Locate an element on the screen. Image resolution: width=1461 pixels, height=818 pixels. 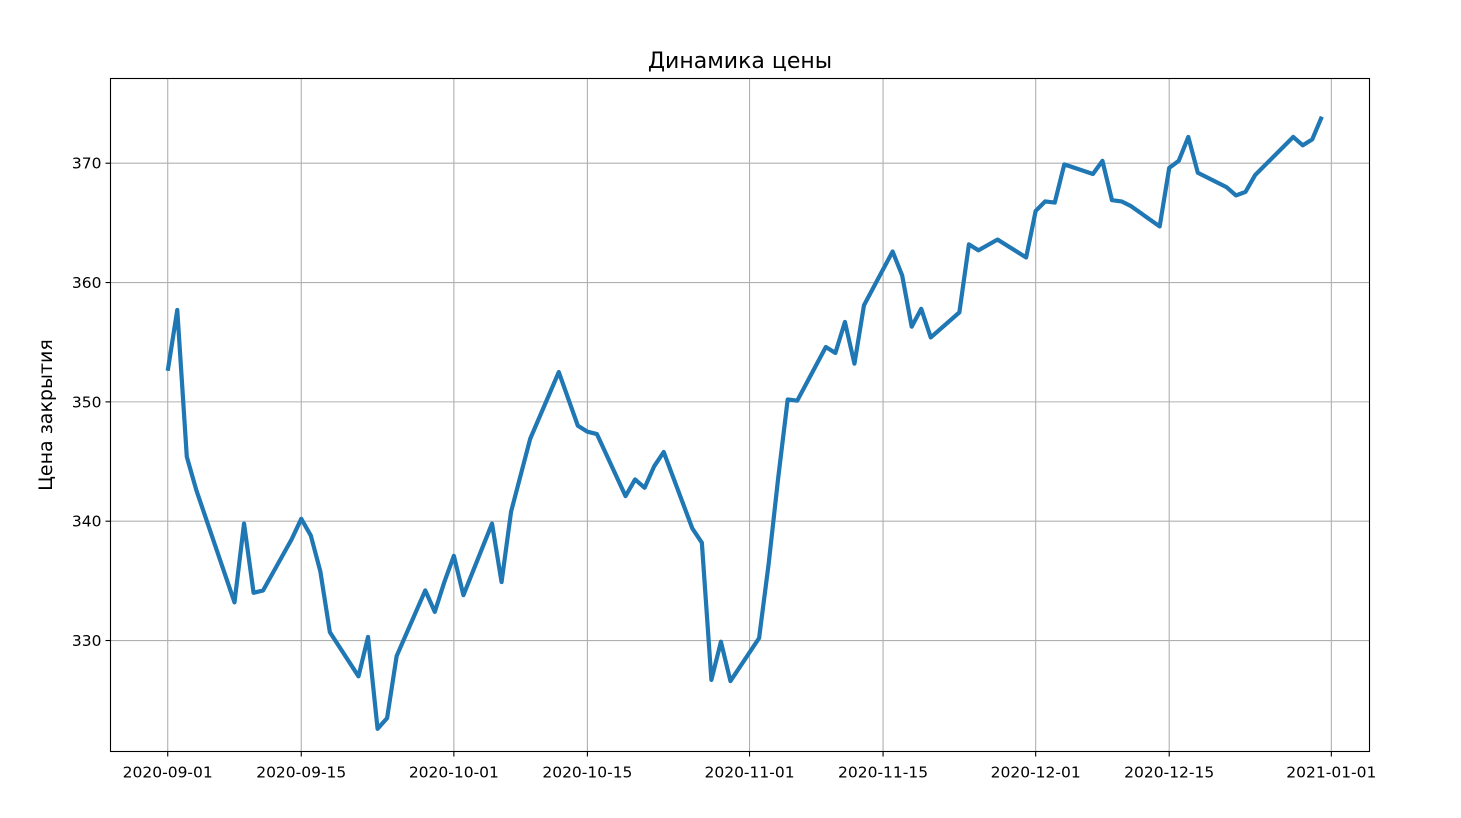
y-tick-label: 330 is located at coordinates (87, 641).